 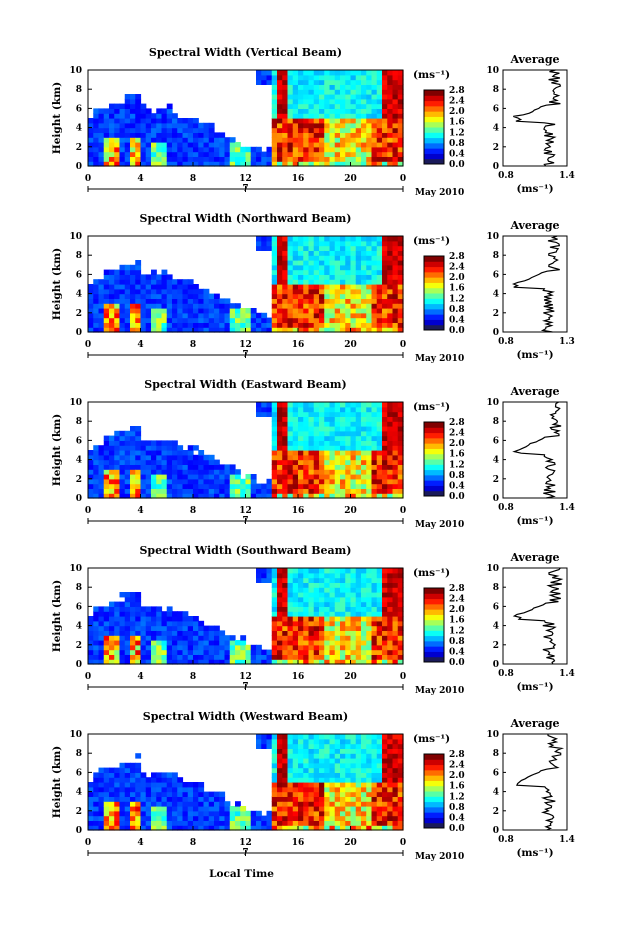 I want to click on x-axis-label: Local Time, so click(x=241, y=874).